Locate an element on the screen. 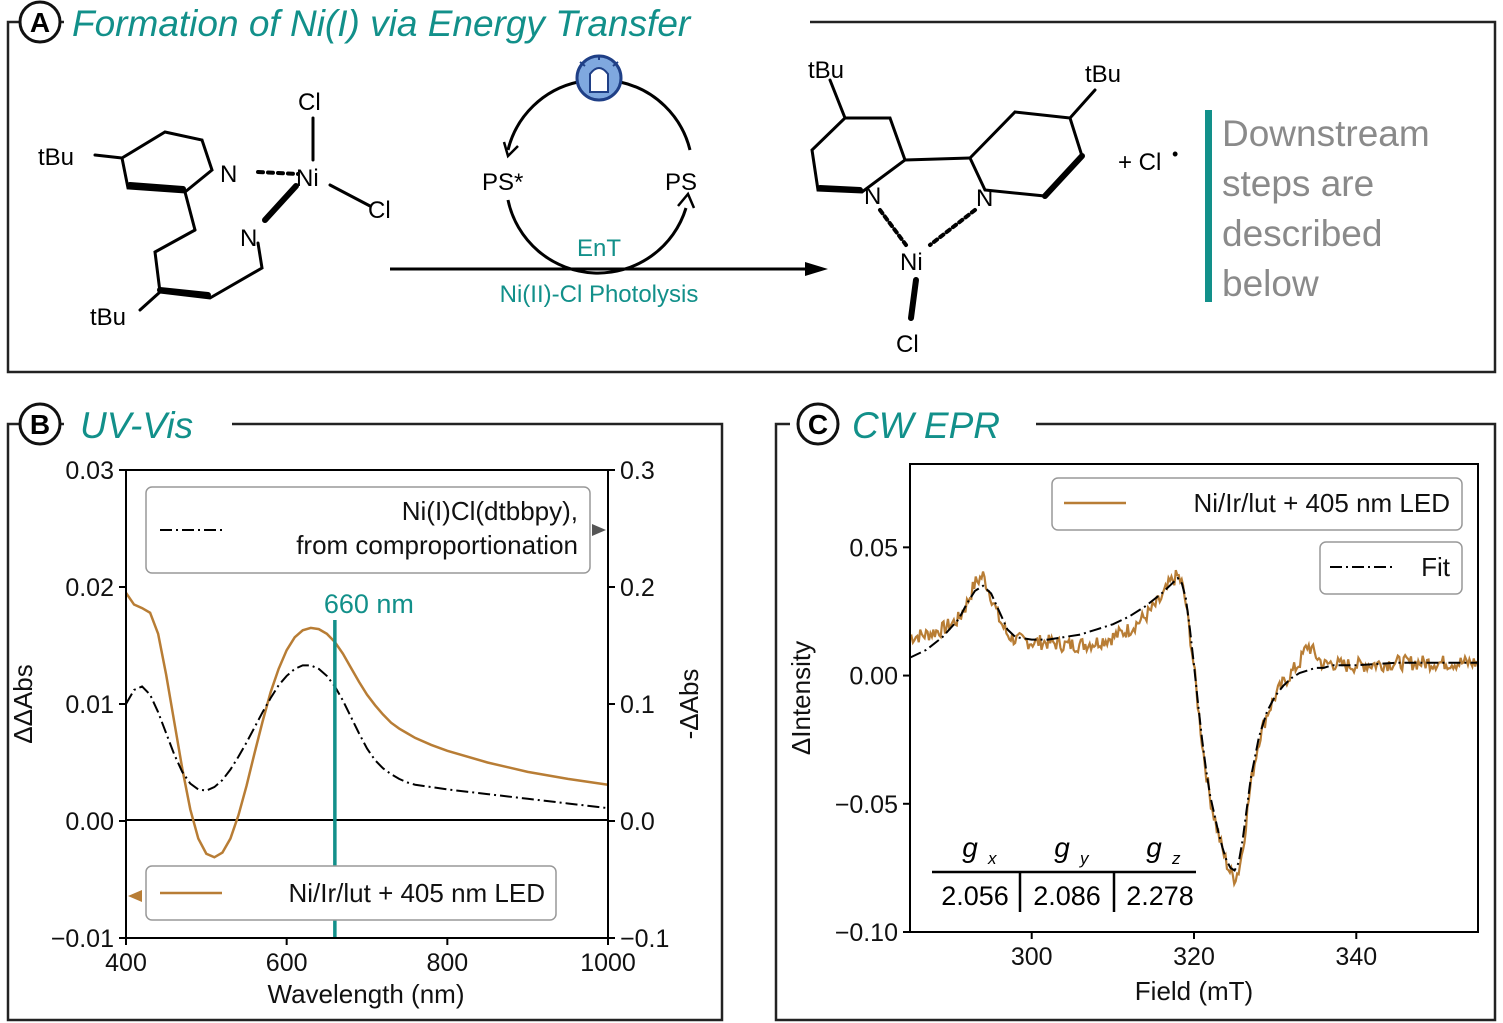 The width and height of the screenshot is (1503, 1023). uvvis-legend-comprop-2: from comproportionation is located at coordinates (437, 545).